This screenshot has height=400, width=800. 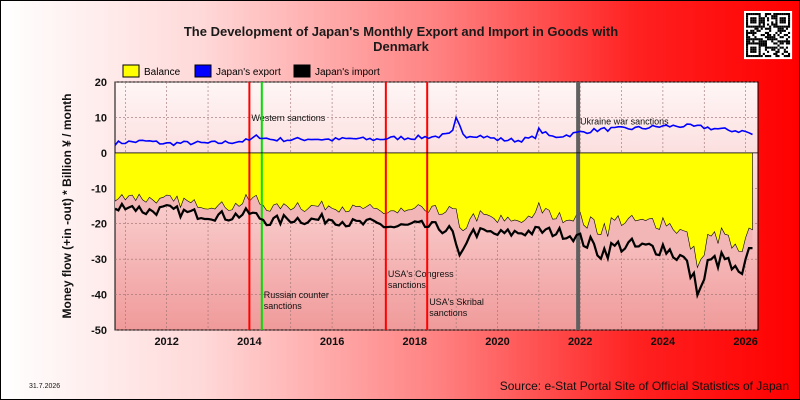 What do you see at coordinates (302, 71) in the screenshot?
I see `legend-swatch-import` at bounding box center [302, 71].